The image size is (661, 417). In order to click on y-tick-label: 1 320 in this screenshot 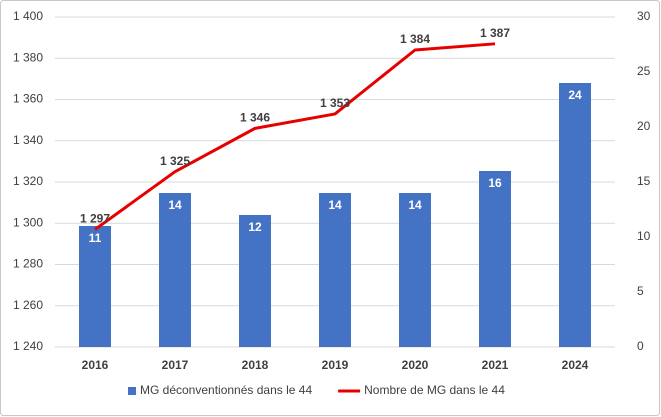, I will do `click(28, 181)`.